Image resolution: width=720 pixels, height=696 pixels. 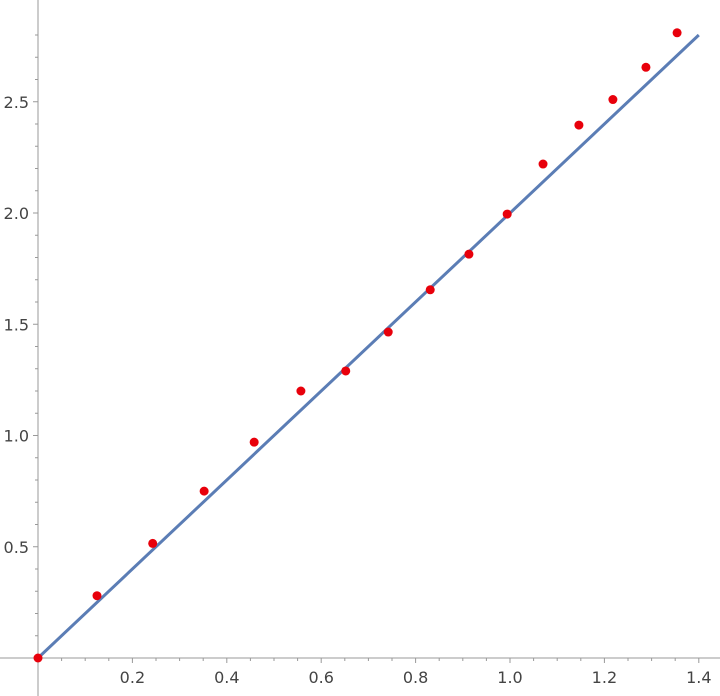 What do you see at coordinates (16, 102) in the screenshot?
I see `y-tick-label: 2.5` at bounding box center [16, 102].